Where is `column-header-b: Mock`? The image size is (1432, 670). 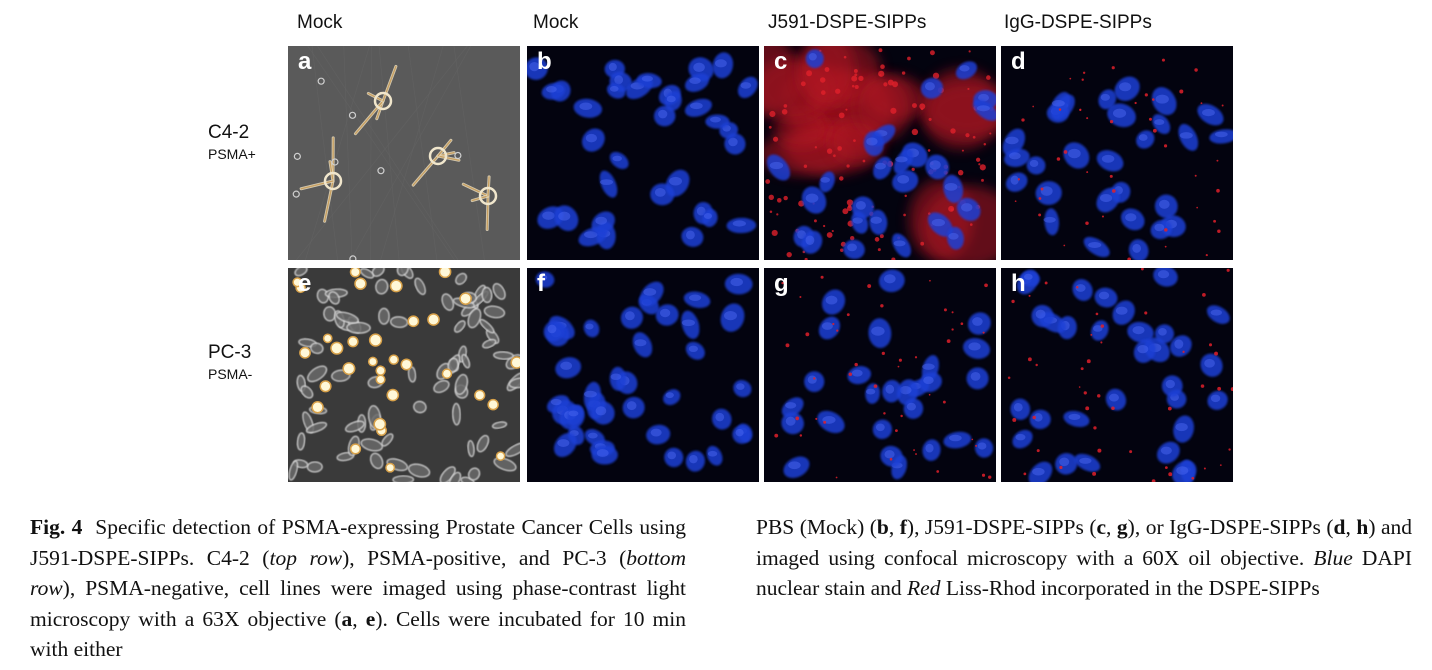
column-header-b: Mock is located at coordinates (556, 22).